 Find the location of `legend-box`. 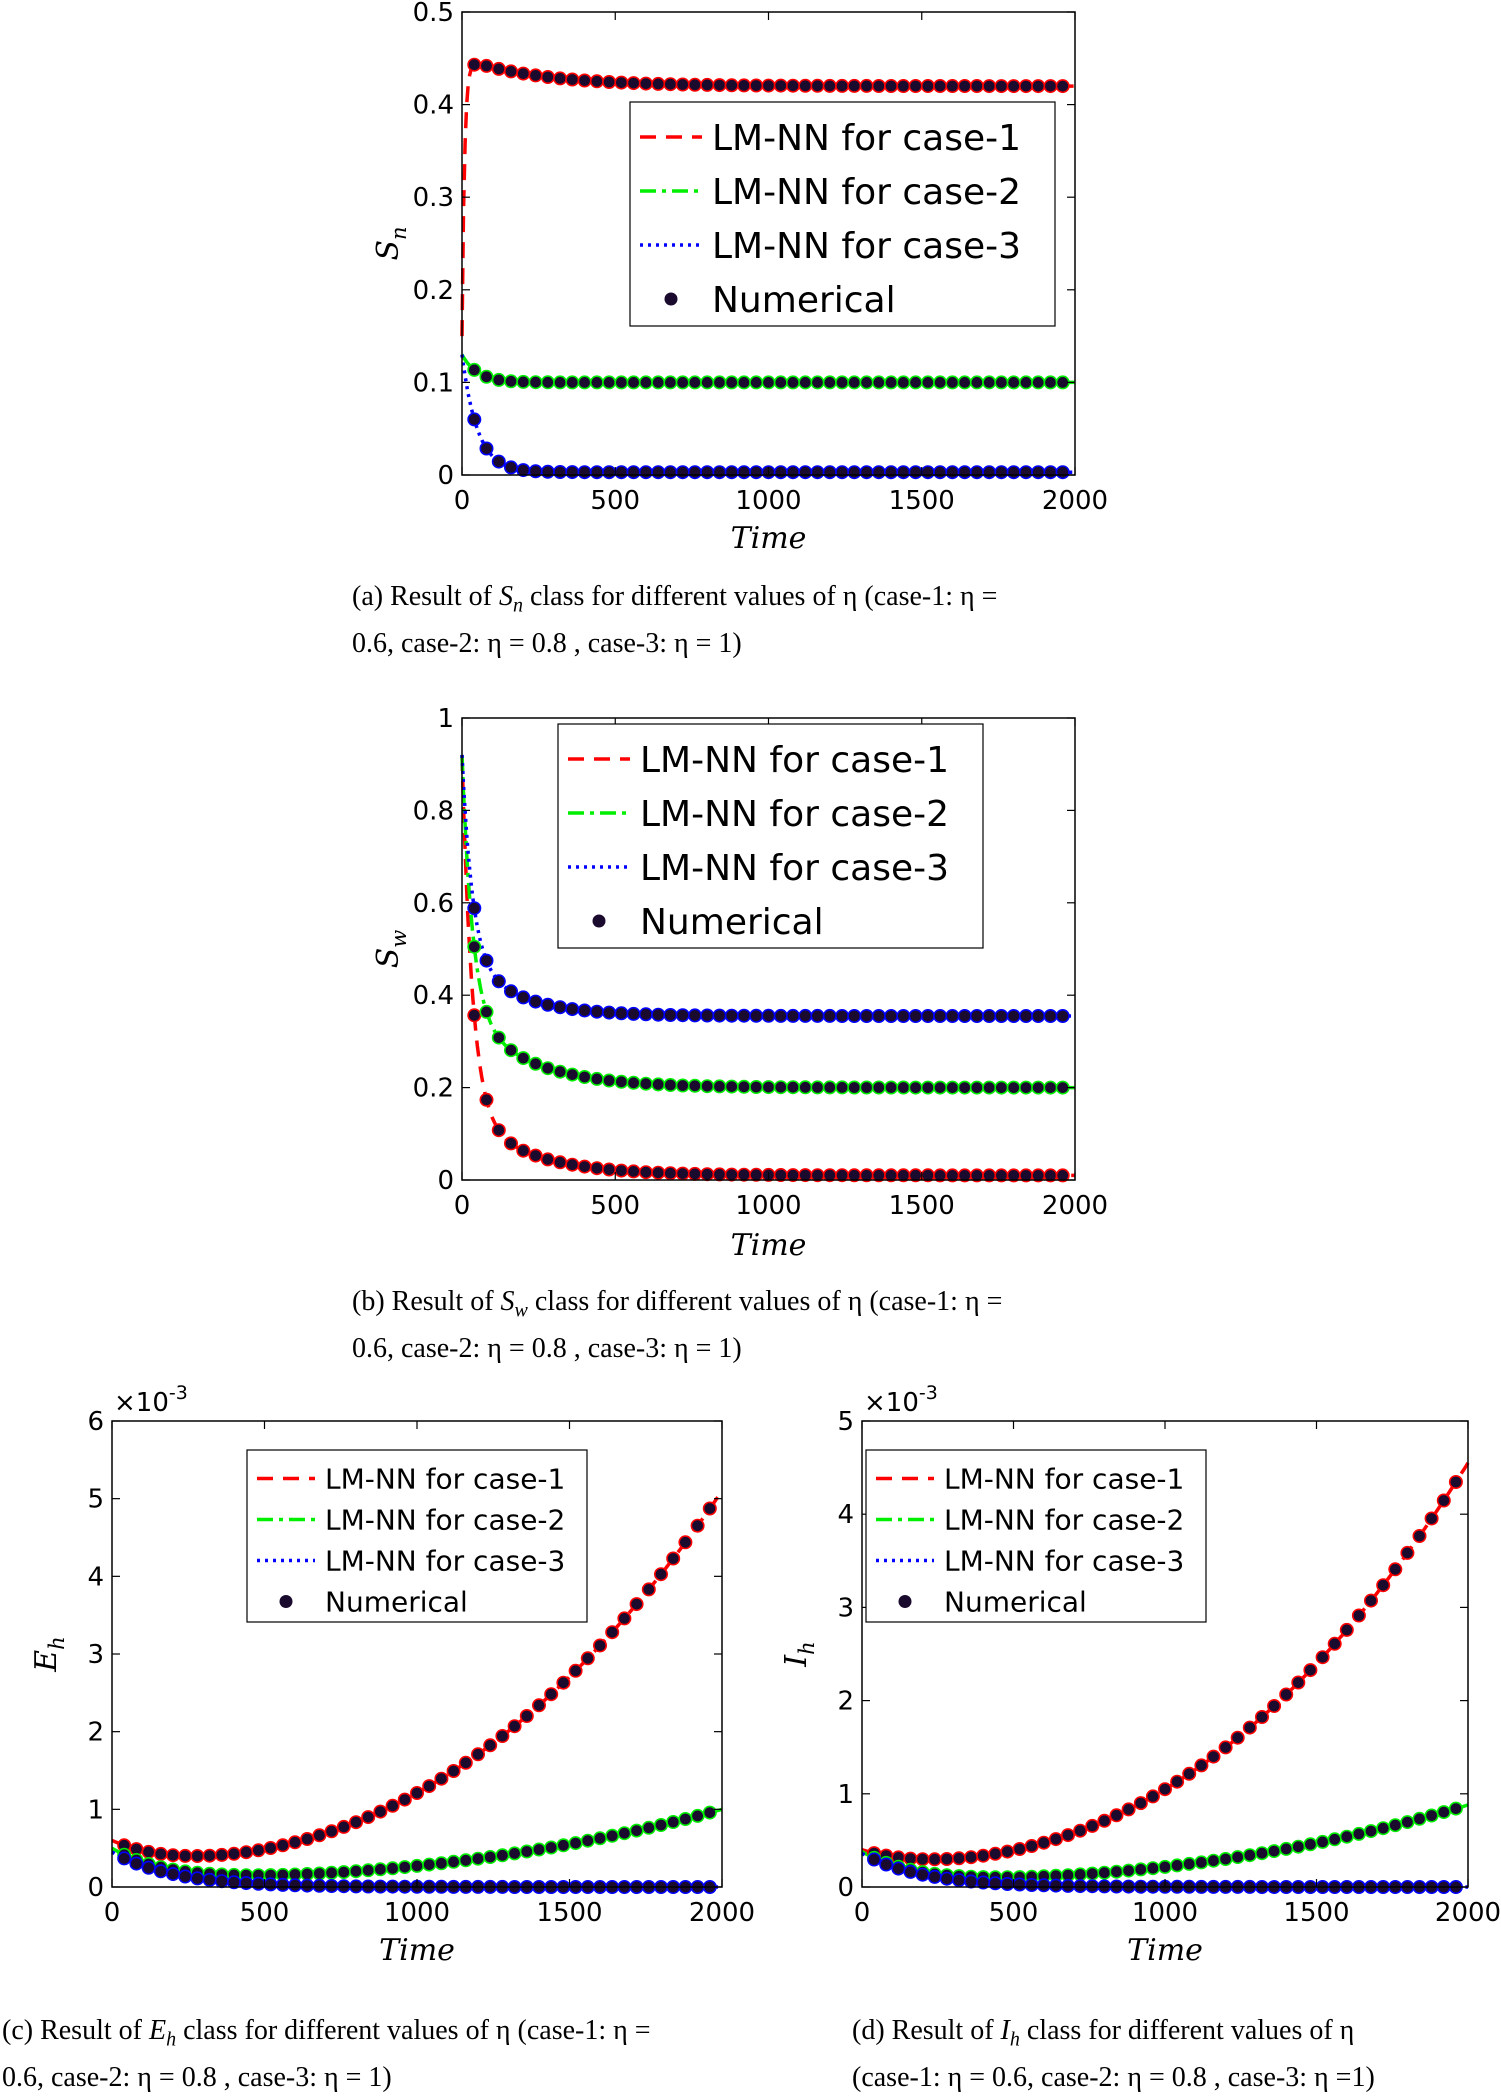

legend-box is located at coordinates (770, 836).